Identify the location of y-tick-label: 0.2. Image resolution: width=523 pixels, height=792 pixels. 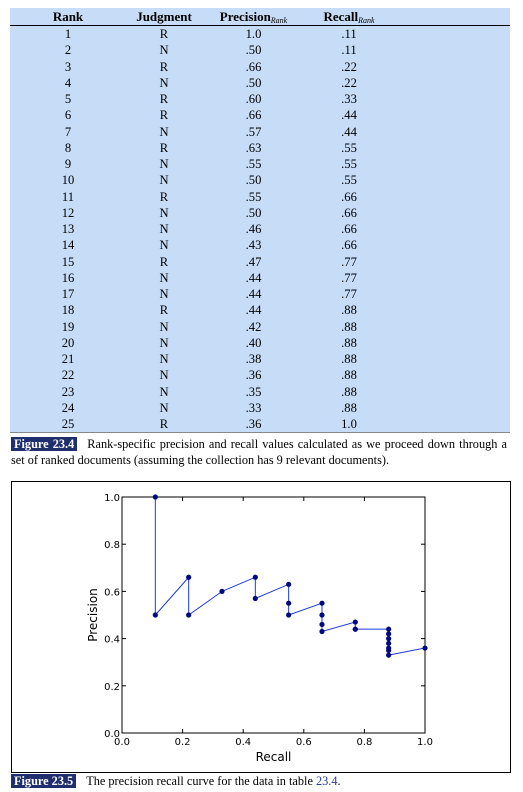
(112, 687).